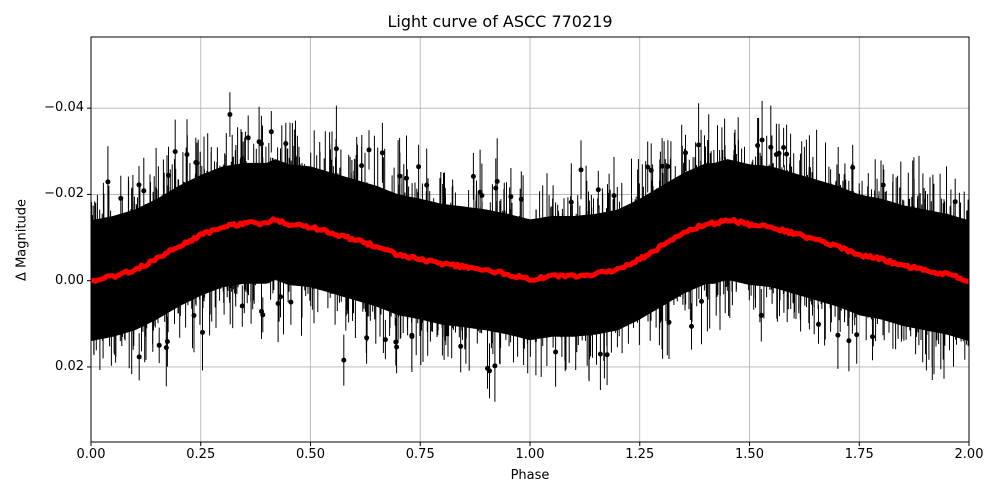 This screenshot has width=1000, height=500. What do you see at coordinates (969, 454) in the screenshot?
I see `x-tick-label: 2.00` at bounding box center [969, 454].